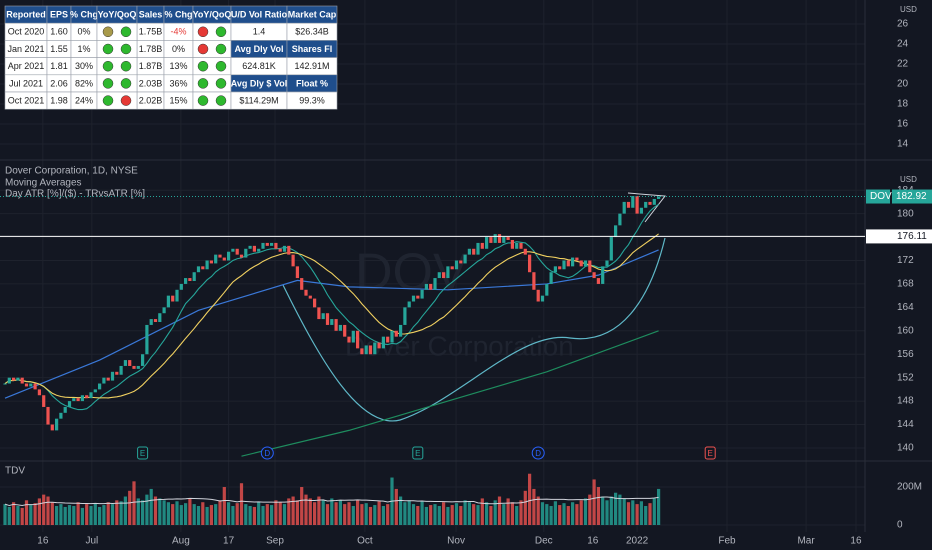  Describe the element at coordinates (26, 83) in the screenshot. I see `table-text: Jul 2021` at that location.